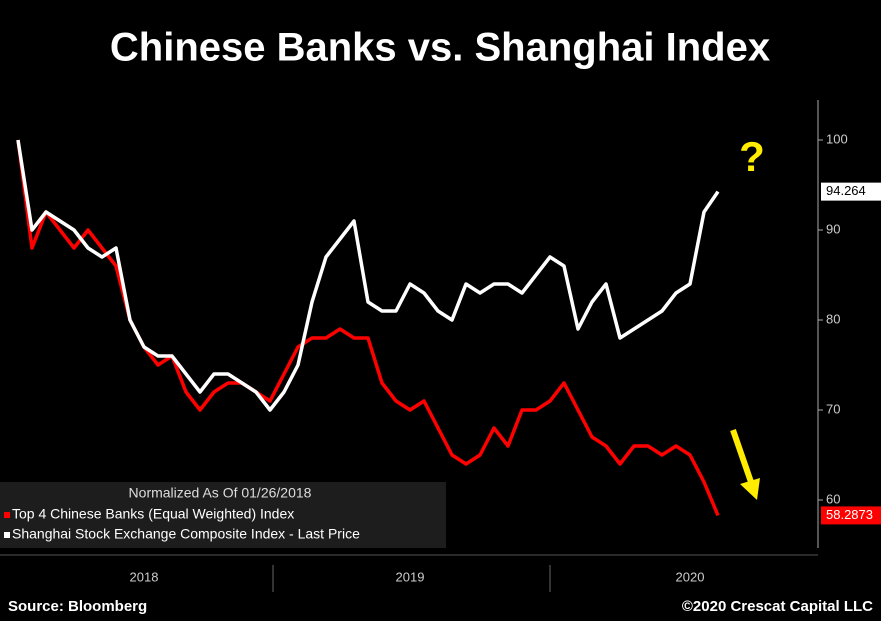  I want to click on arrow-head, so click(750, 489).